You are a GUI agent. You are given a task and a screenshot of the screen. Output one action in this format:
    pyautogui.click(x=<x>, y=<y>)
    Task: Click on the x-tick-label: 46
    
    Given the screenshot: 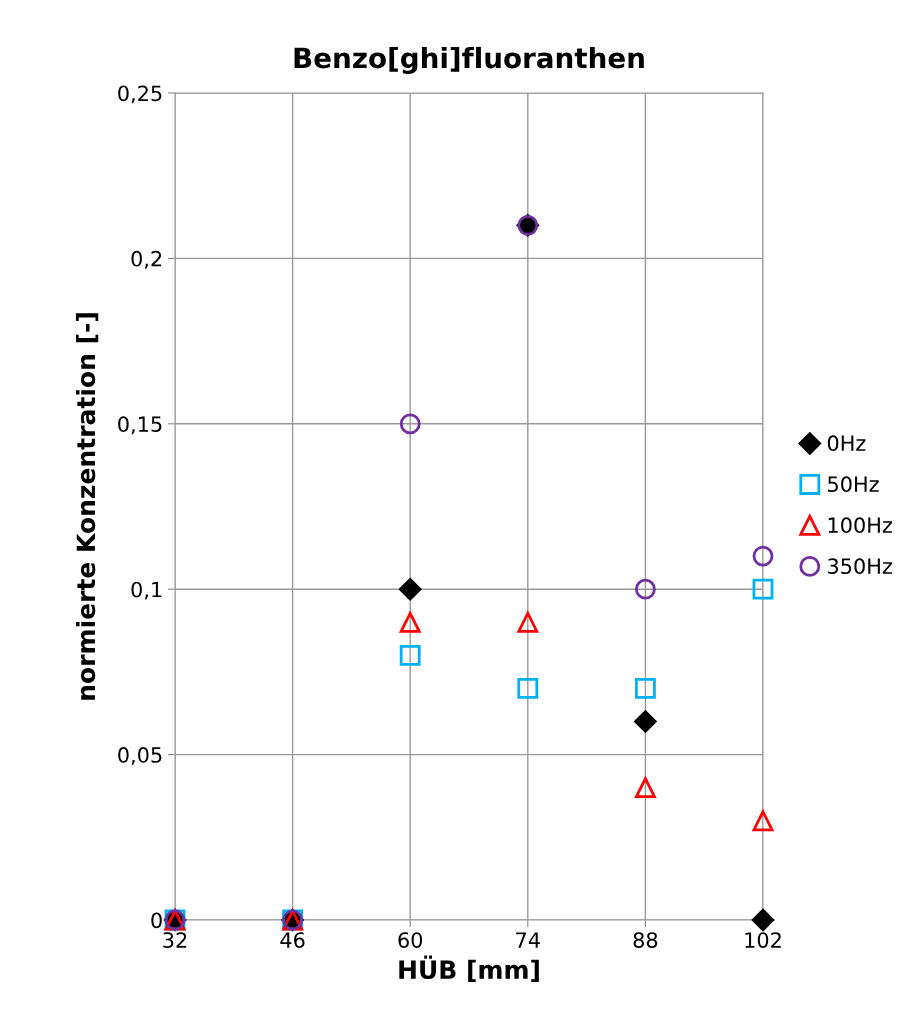 What is the action you would take?
    pyautogui.click(x=292, y=940)
    